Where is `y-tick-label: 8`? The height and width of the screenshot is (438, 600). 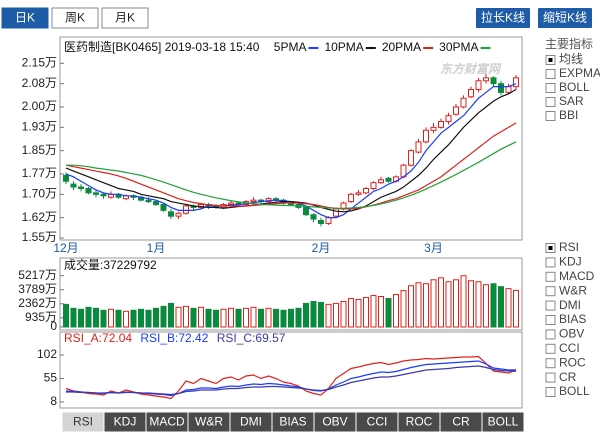 y-tick-label: 8 is located at coordinates (53, 401).